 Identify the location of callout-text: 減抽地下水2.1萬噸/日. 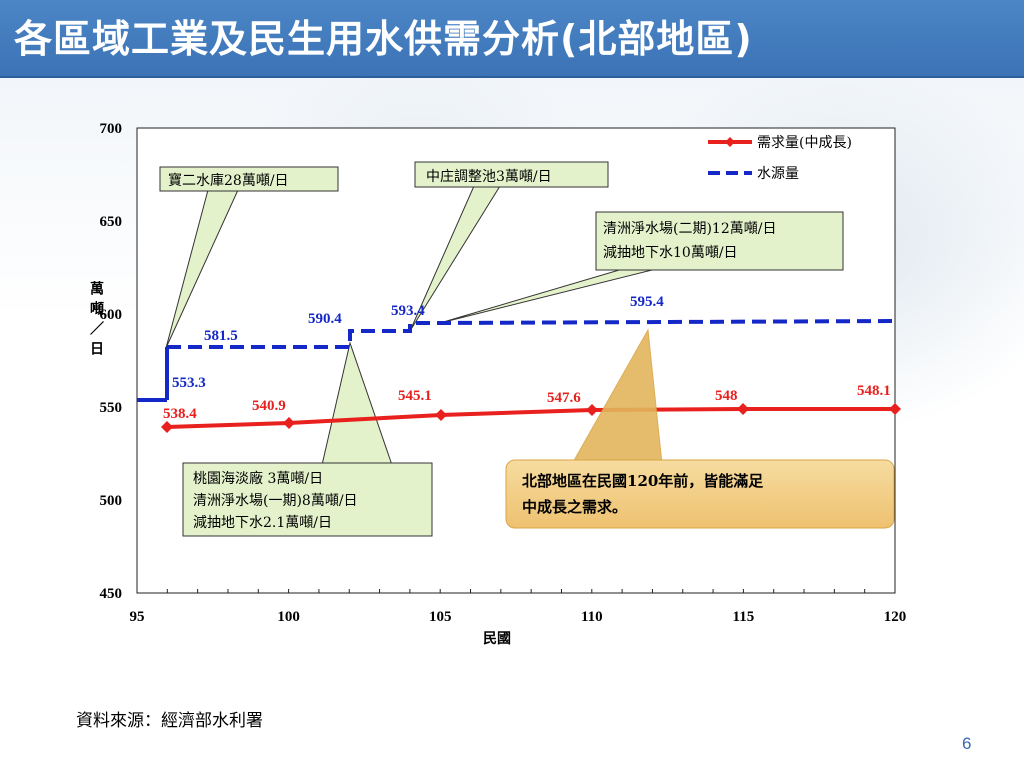
(262, 522).